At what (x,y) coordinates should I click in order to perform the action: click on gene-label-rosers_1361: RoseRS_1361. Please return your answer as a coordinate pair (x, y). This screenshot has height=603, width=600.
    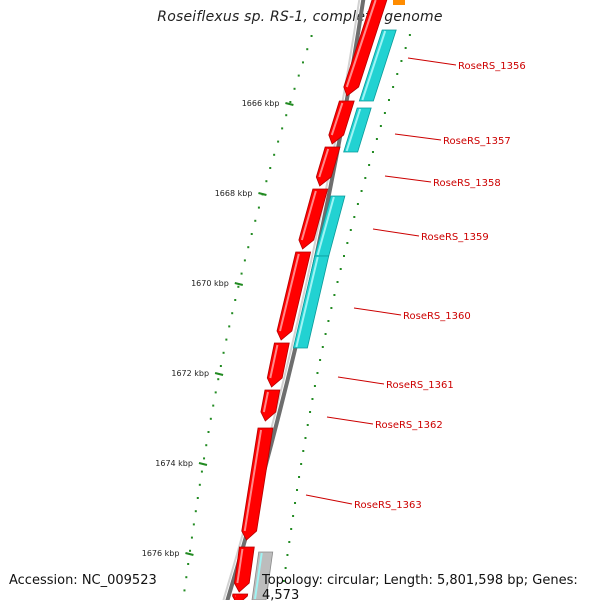
    Looking at the image, I should click on (420, 385).